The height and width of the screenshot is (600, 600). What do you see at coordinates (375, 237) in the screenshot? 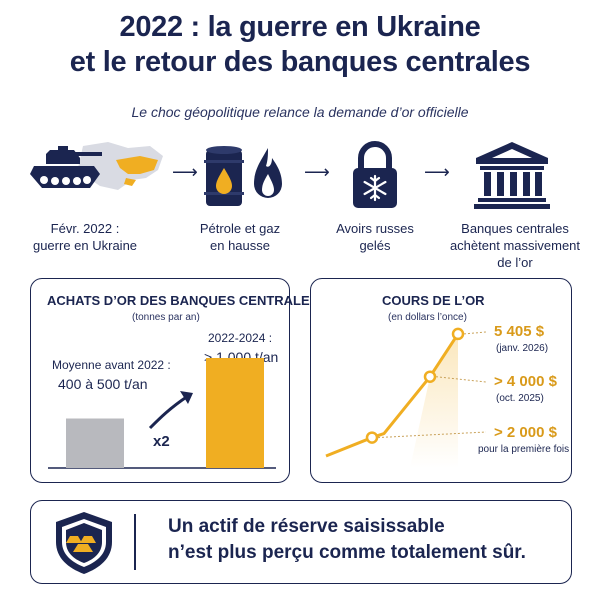
I see `flow-step-frozen-label: Avoirs russes gelés` at bounding box center [375, 237].